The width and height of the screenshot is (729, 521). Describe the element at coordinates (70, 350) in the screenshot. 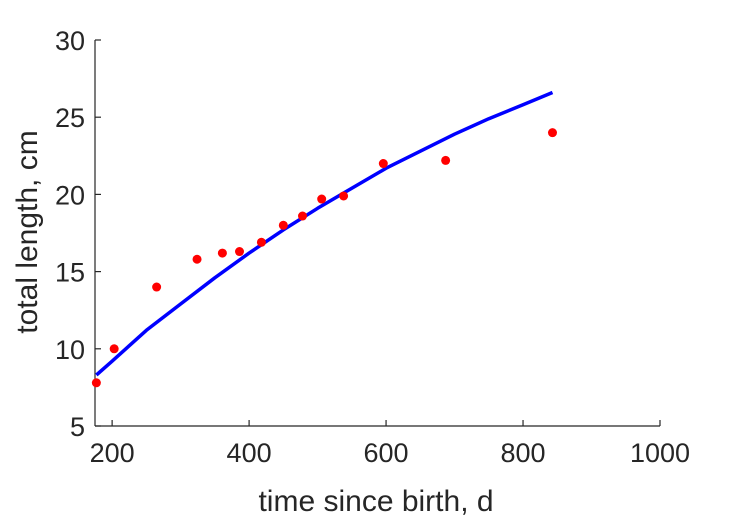

I see `y-tick-label: 10` at that location.